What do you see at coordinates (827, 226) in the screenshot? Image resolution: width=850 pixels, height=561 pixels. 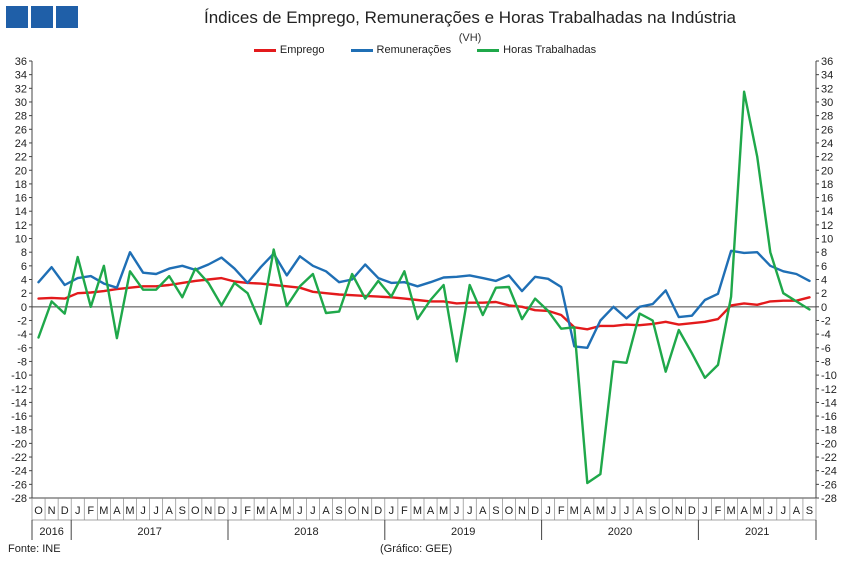 I see `y-tick-label-right: 12` at bounding box center [827, 226].